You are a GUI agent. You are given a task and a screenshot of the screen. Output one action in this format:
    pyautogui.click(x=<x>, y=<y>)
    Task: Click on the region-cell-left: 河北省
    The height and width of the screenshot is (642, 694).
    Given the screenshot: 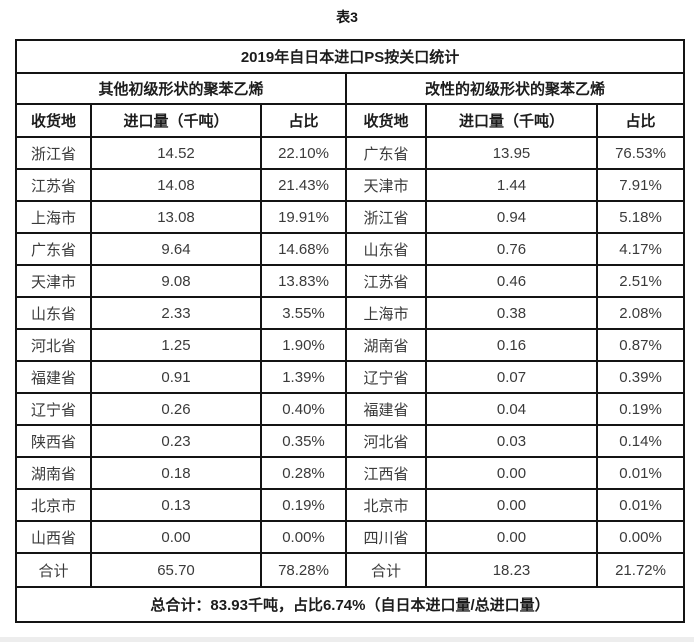 What is the action you would take?
    pyautogui.click(x=53, y=345)
    